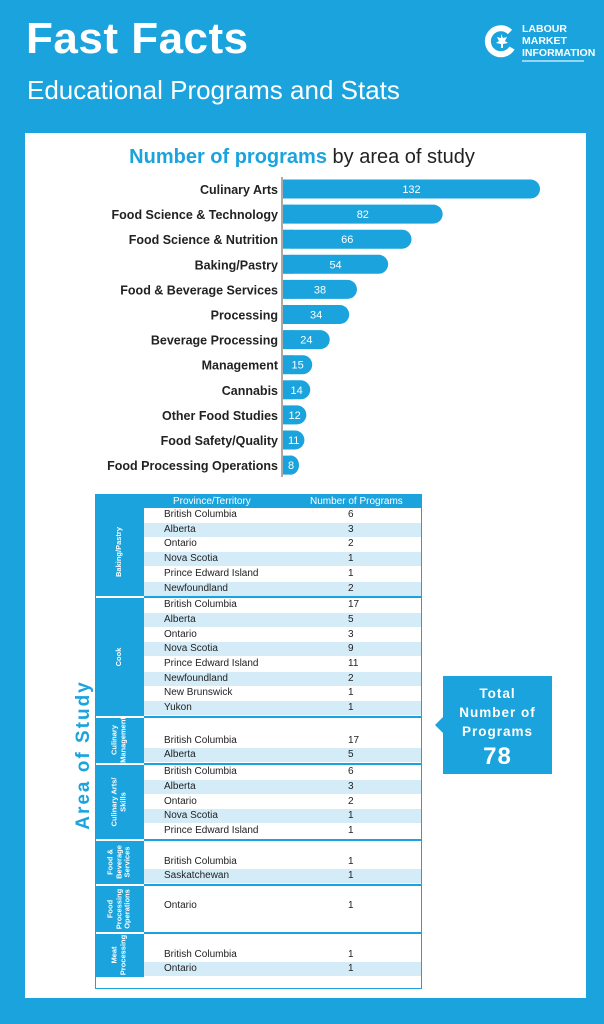  I want to click on chart-title: Number of programs by area of study, so click(302, 157).